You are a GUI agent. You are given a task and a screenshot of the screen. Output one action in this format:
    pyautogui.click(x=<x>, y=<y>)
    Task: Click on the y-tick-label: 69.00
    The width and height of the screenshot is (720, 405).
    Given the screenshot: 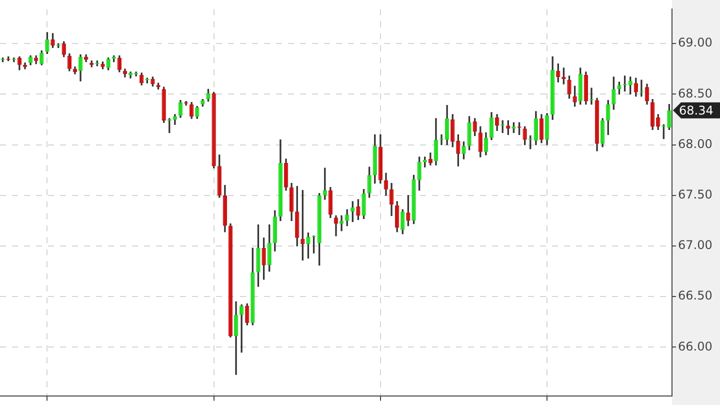 What is the action you would take?
    pyautogui.click(x=695, y=43)
    